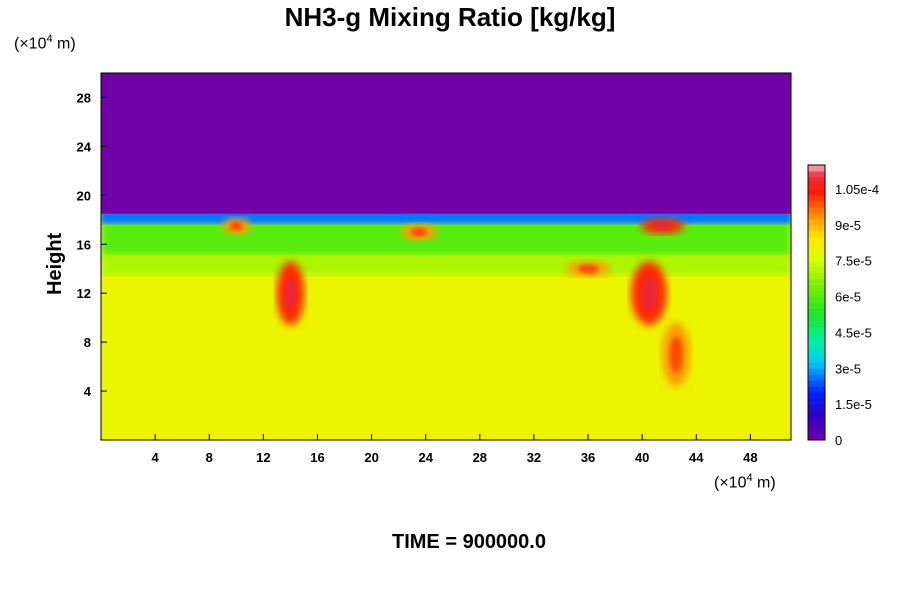 Image resolution: width=900 pixels, height=600 pixels. What do you see at coordinates (843, 306) in the screenshot?
I see `colorbar: 0 1.5e-5 3e-5 4.5e-5 6e-5 7.5e-5 9e-5 1.05e-4` at bounding box center [843, 306].